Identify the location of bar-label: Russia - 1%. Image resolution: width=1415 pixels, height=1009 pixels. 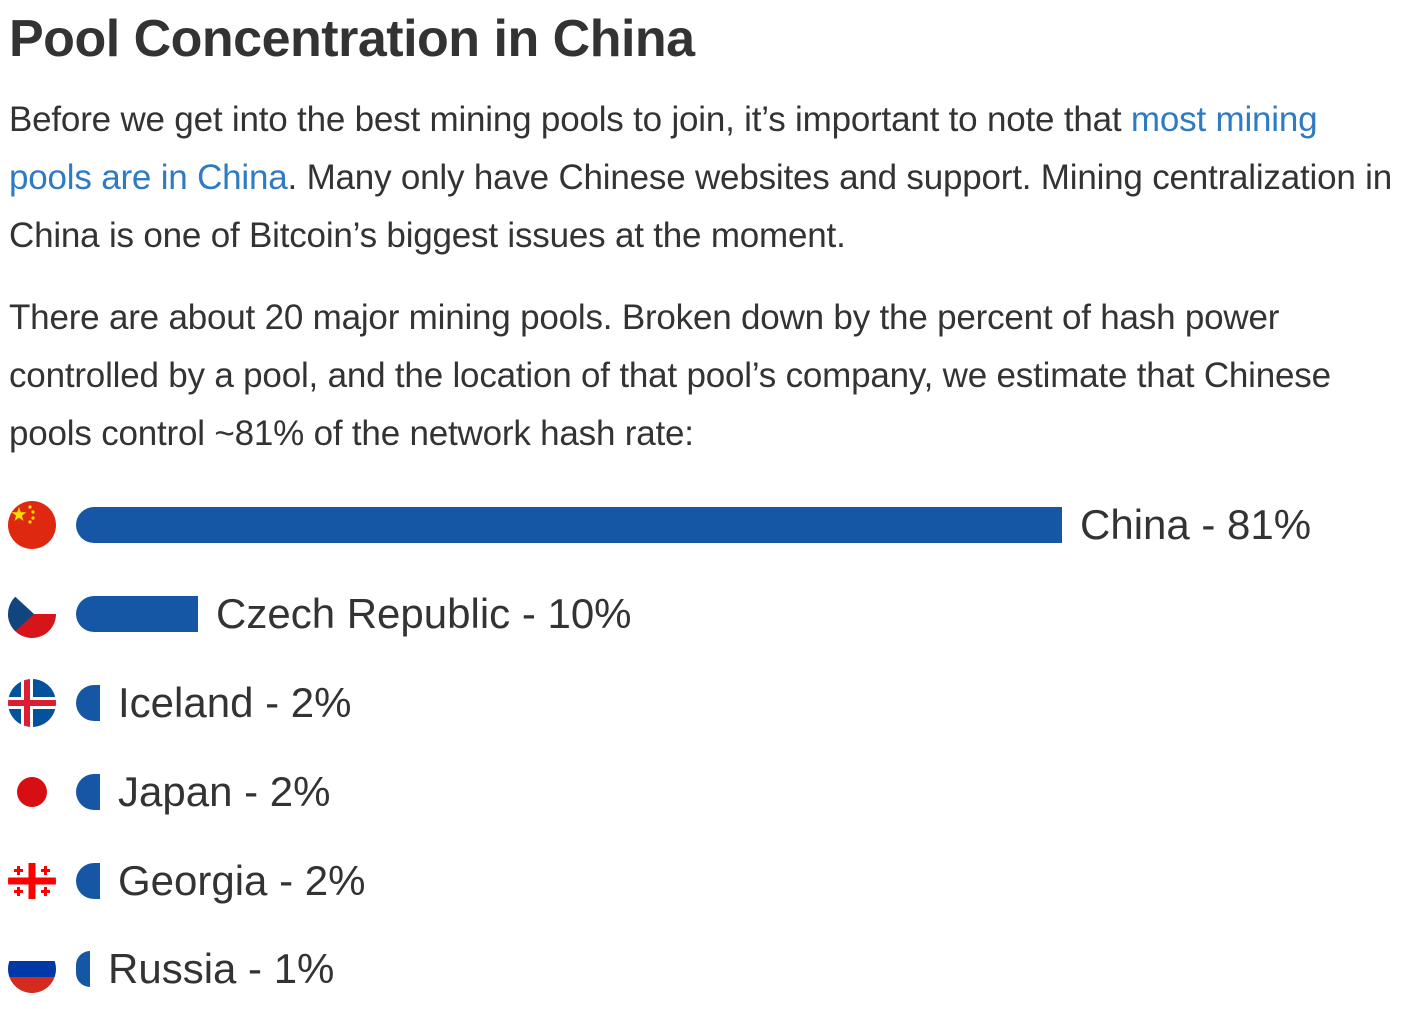
(221, 968).